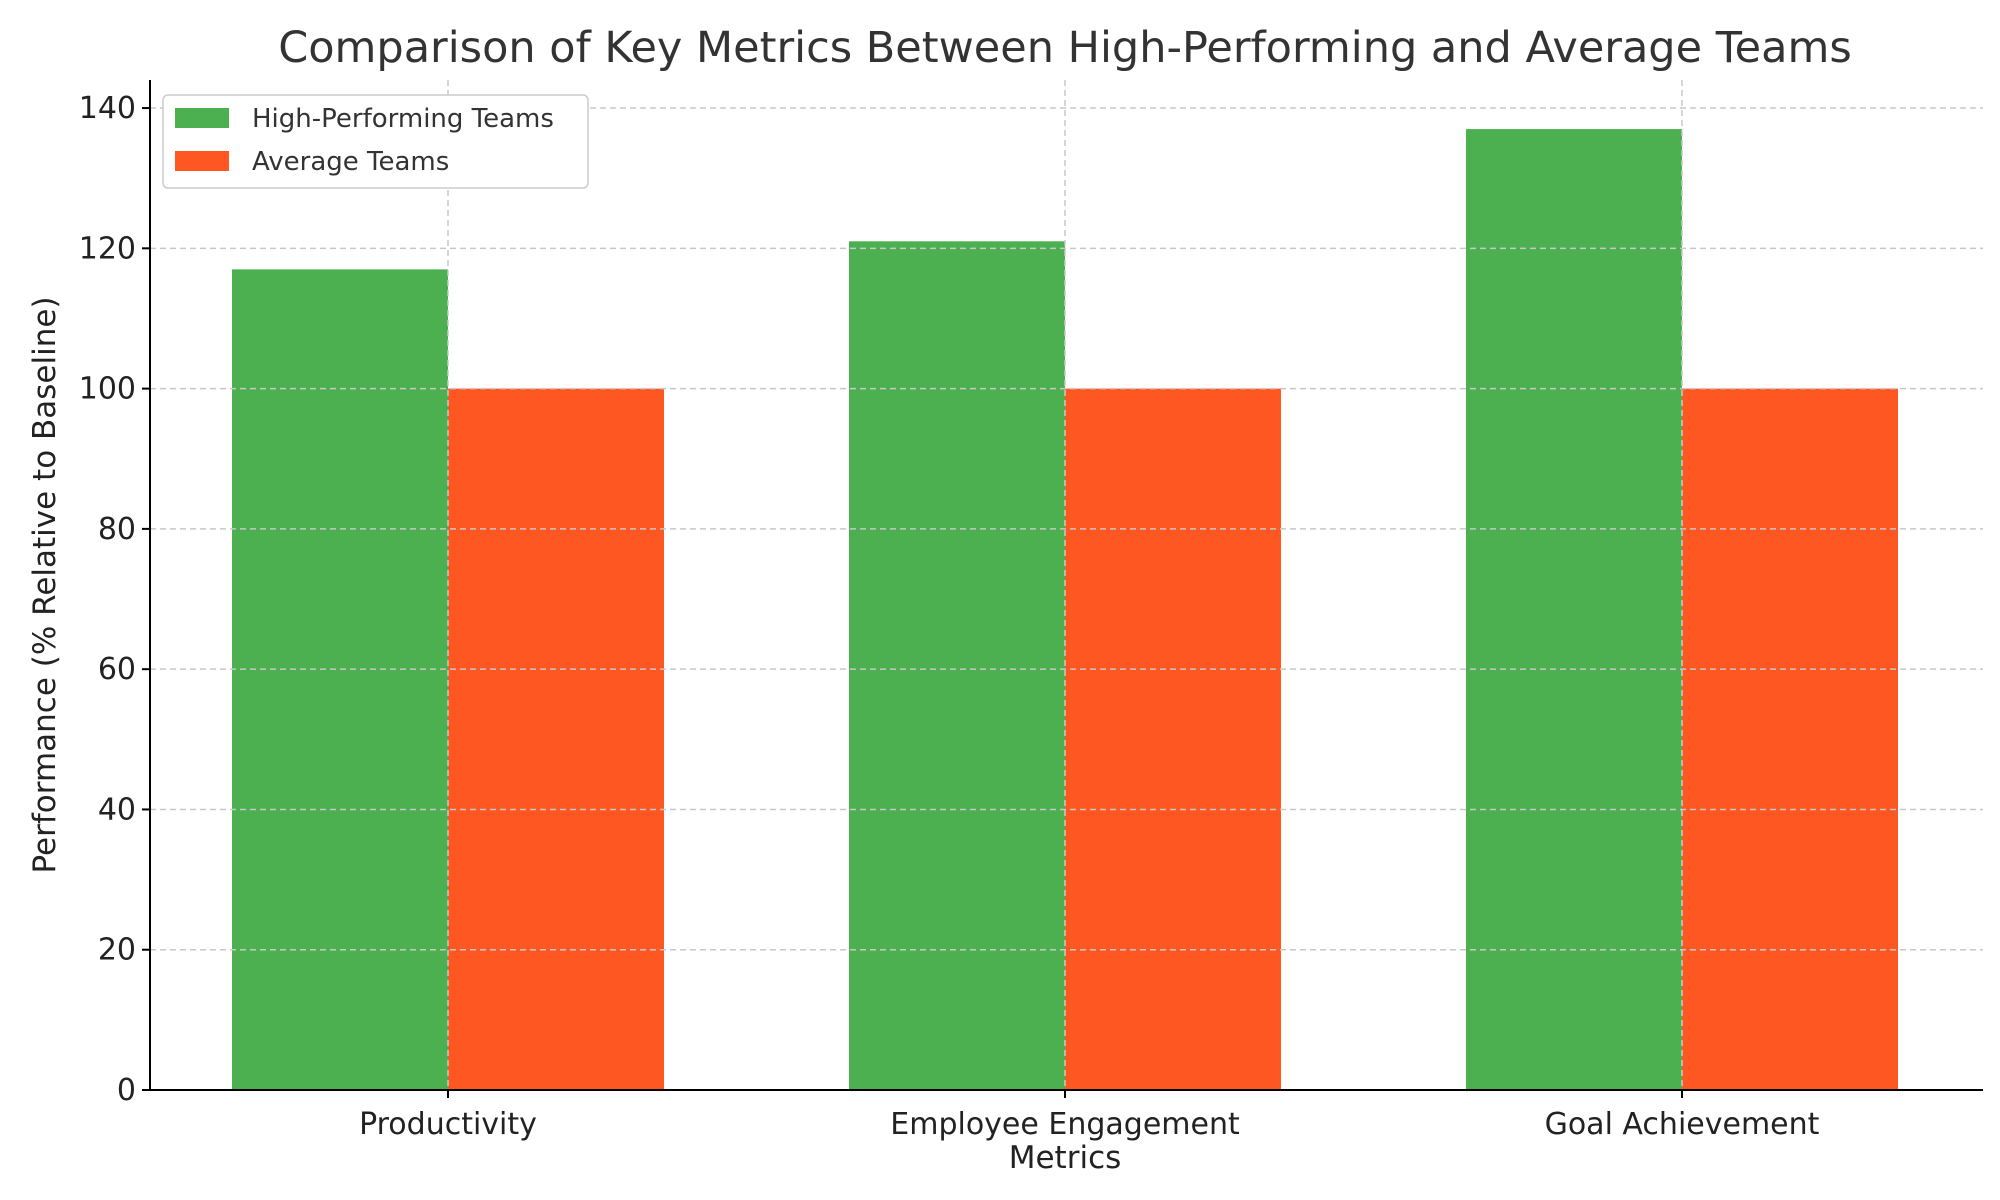  I want to click on y-ticks: 0 20 40 60 80 100 120 140, so click(114, 599).